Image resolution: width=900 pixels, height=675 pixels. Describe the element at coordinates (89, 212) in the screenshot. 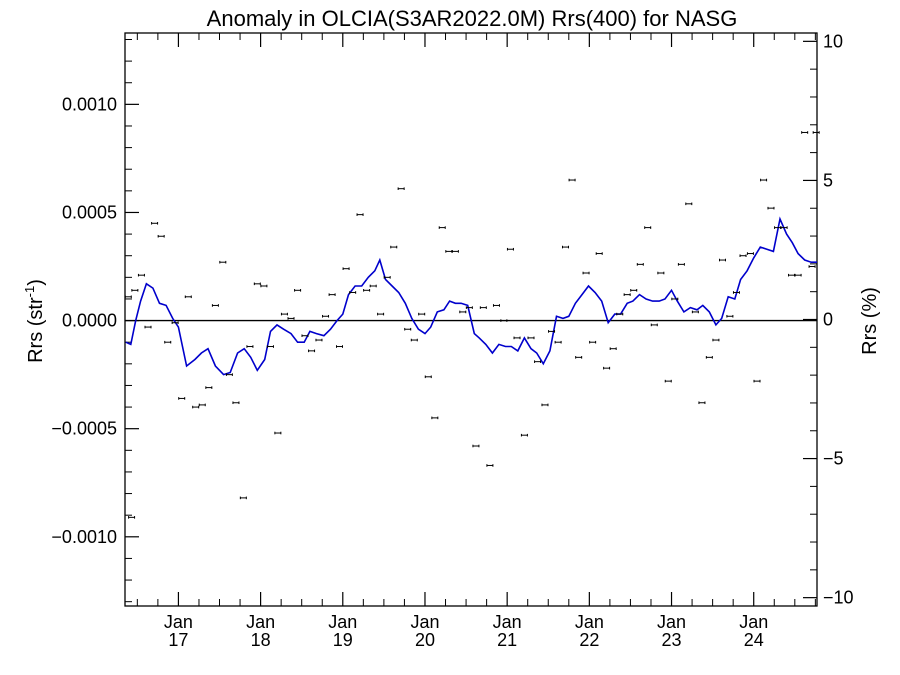

I see `y-left-tick-label-1: 0.0005` at that location.